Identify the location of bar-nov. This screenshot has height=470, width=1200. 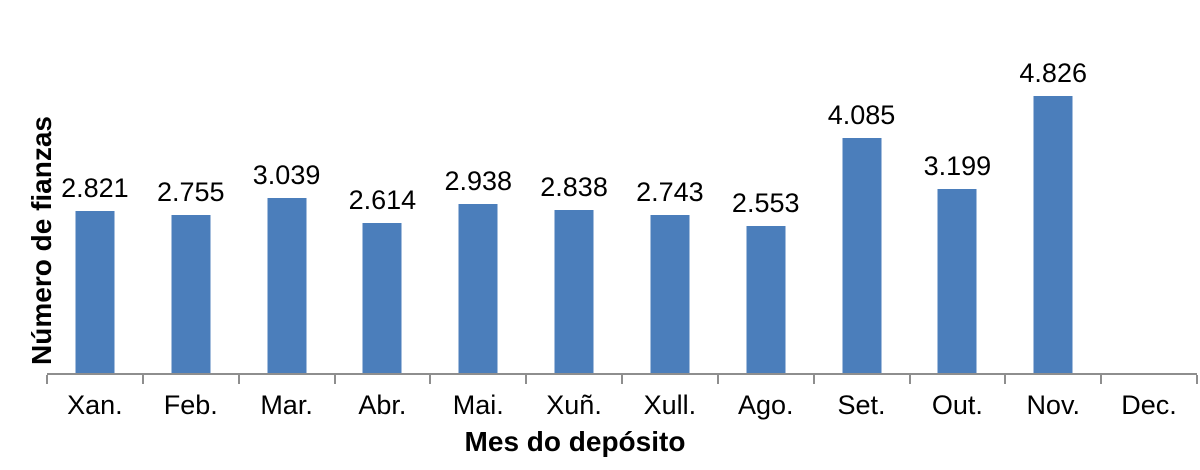
(1053, 234).